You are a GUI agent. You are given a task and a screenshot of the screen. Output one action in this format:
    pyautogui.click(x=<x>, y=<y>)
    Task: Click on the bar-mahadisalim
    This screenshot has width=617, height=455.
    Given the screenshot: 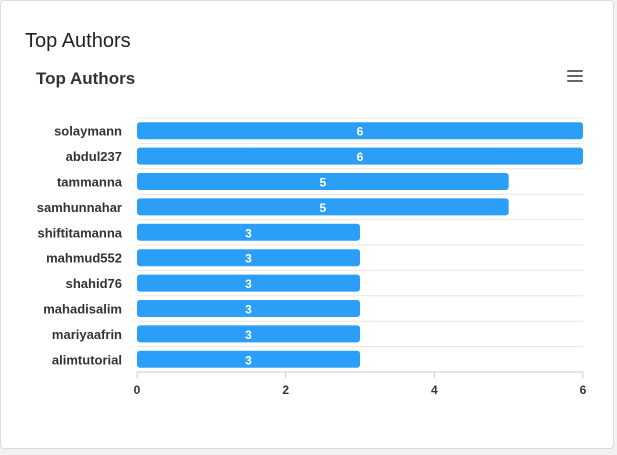 What is the action you would take?
    pyautogui.click(x=248, y=308)
    